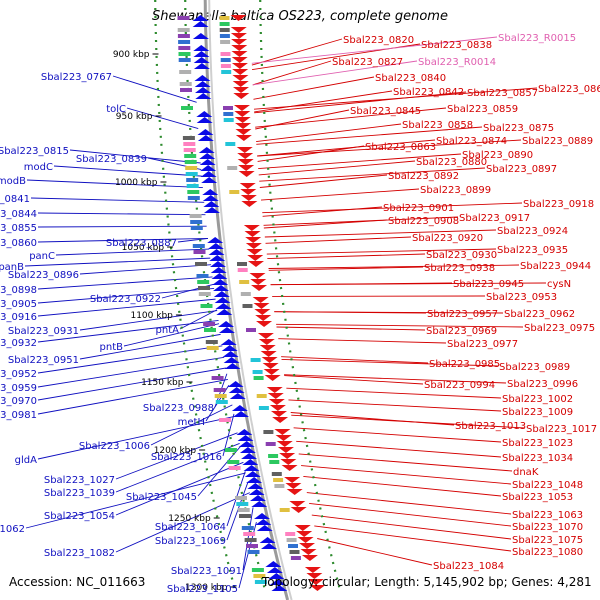  I want to click on left-gene-label: panC, so click(42, 256).